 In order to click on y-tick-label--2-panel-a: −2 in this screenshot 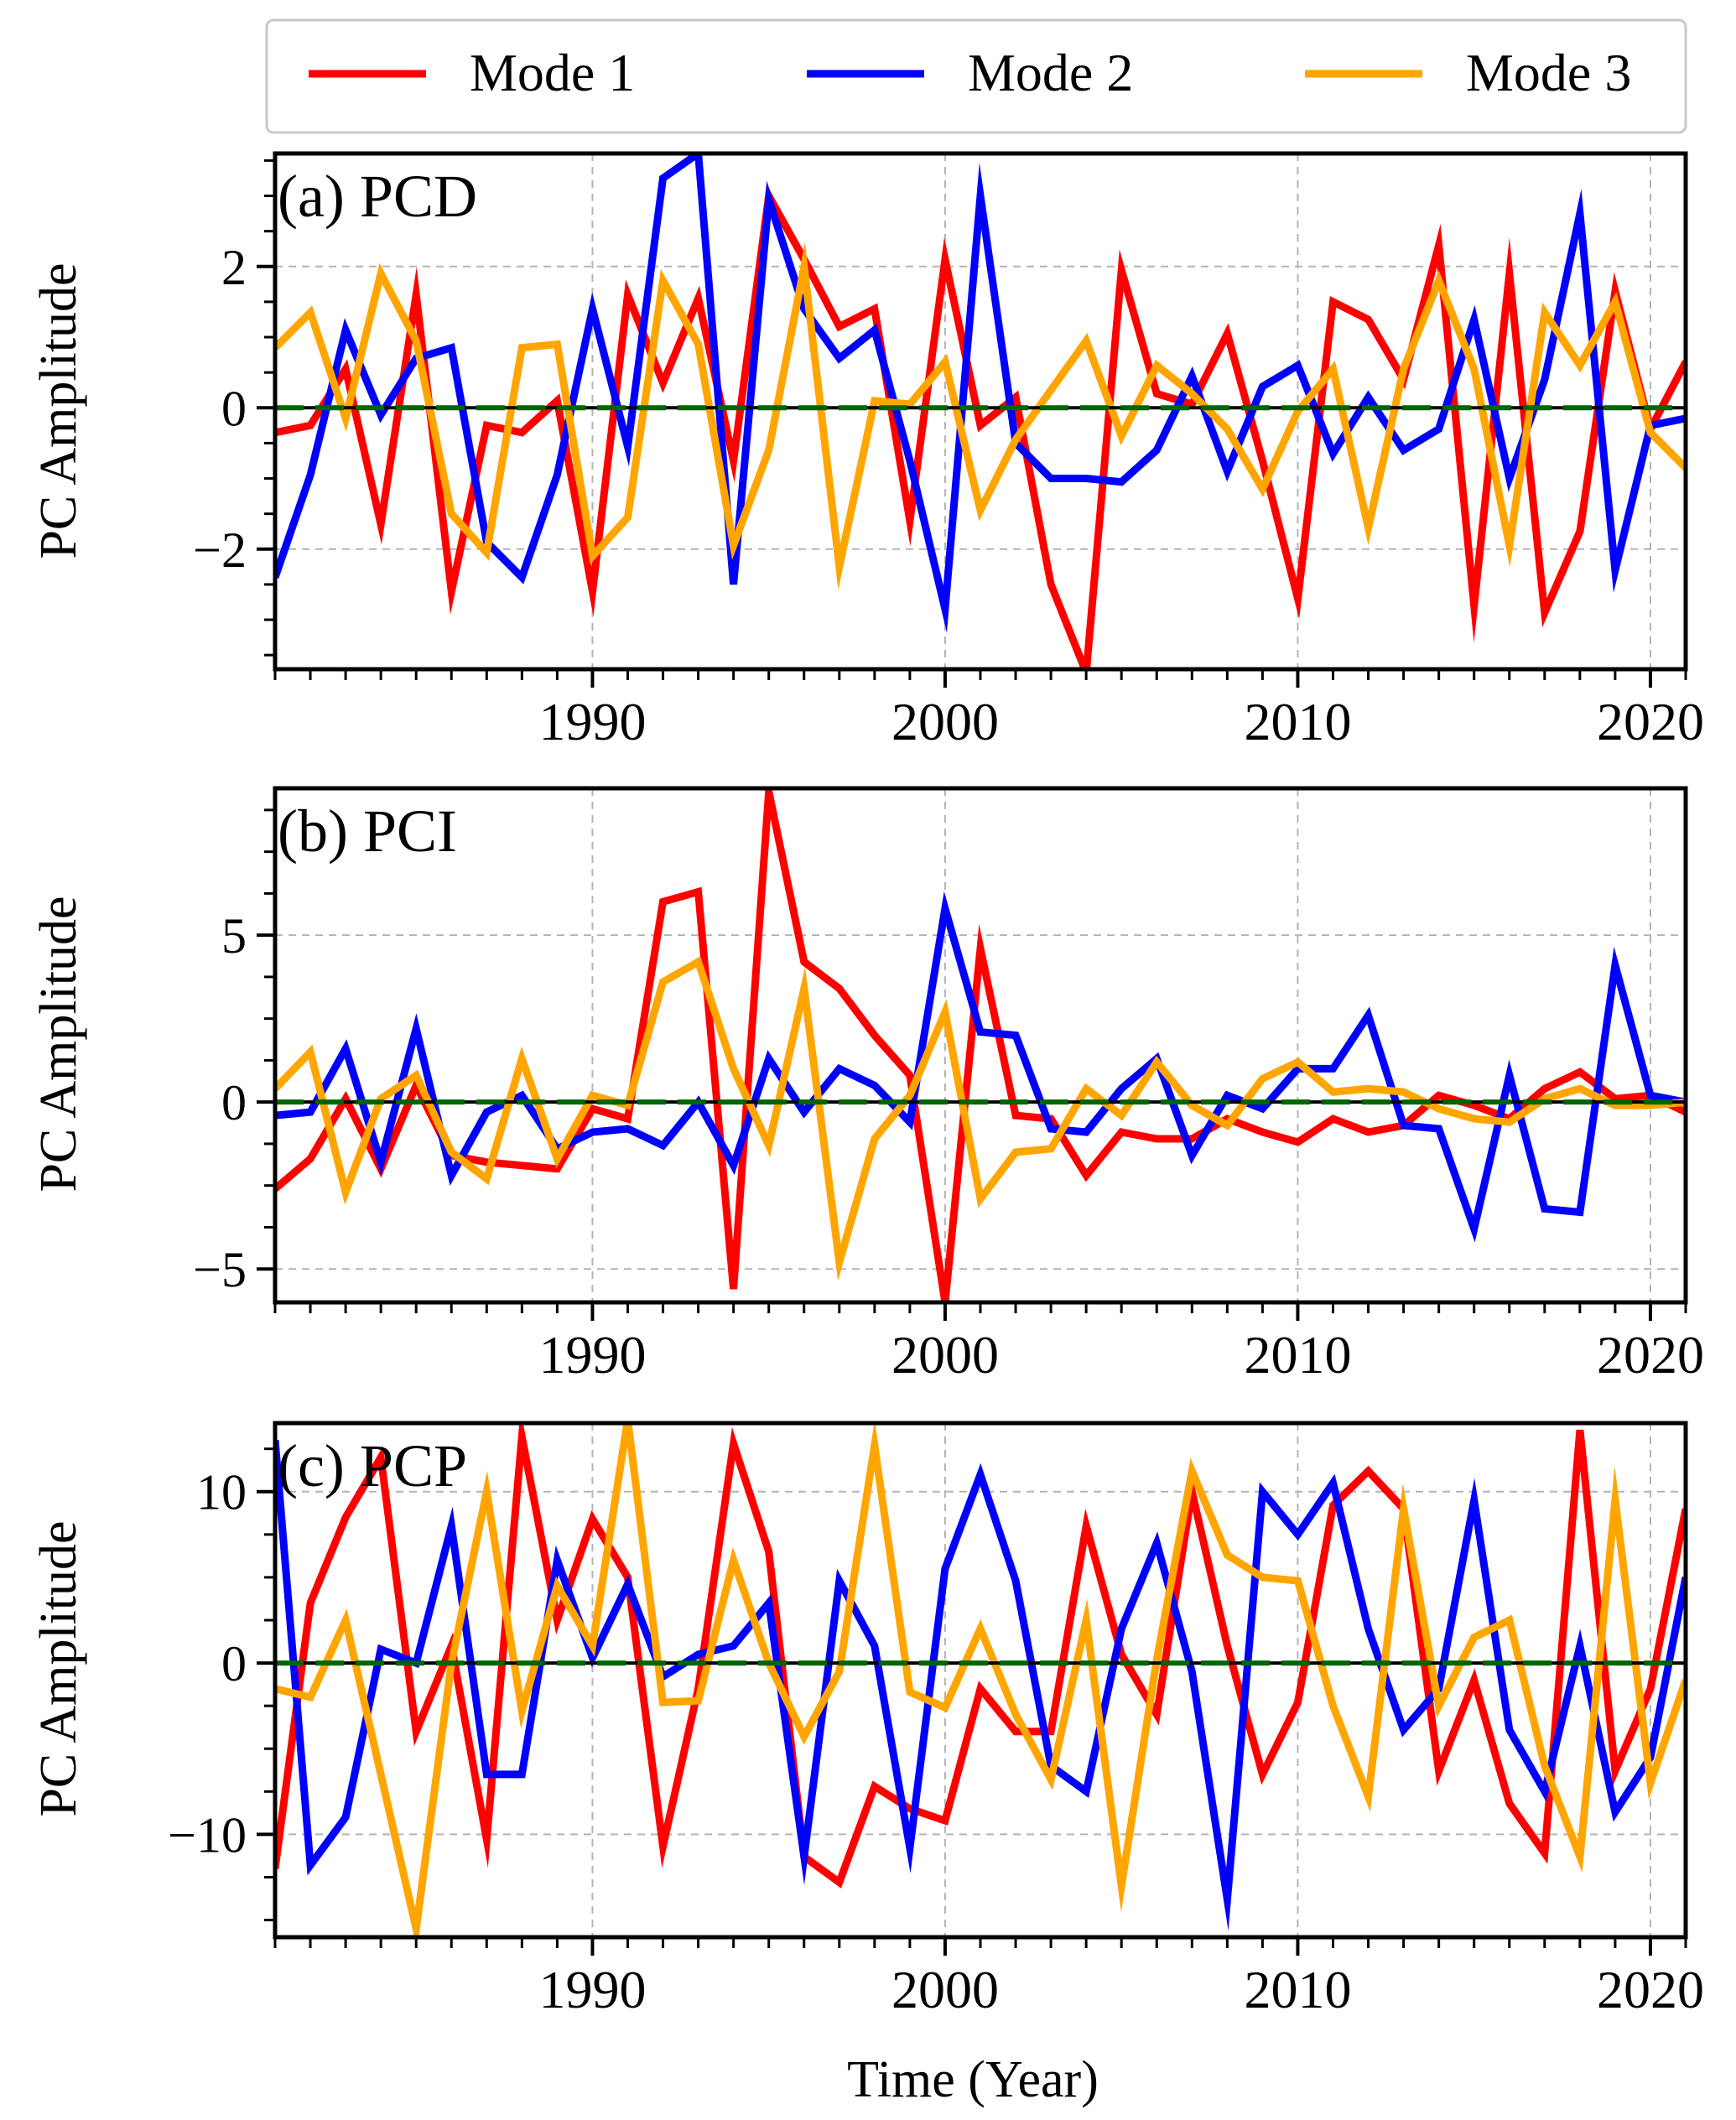, I will do `click(220, 550)`.